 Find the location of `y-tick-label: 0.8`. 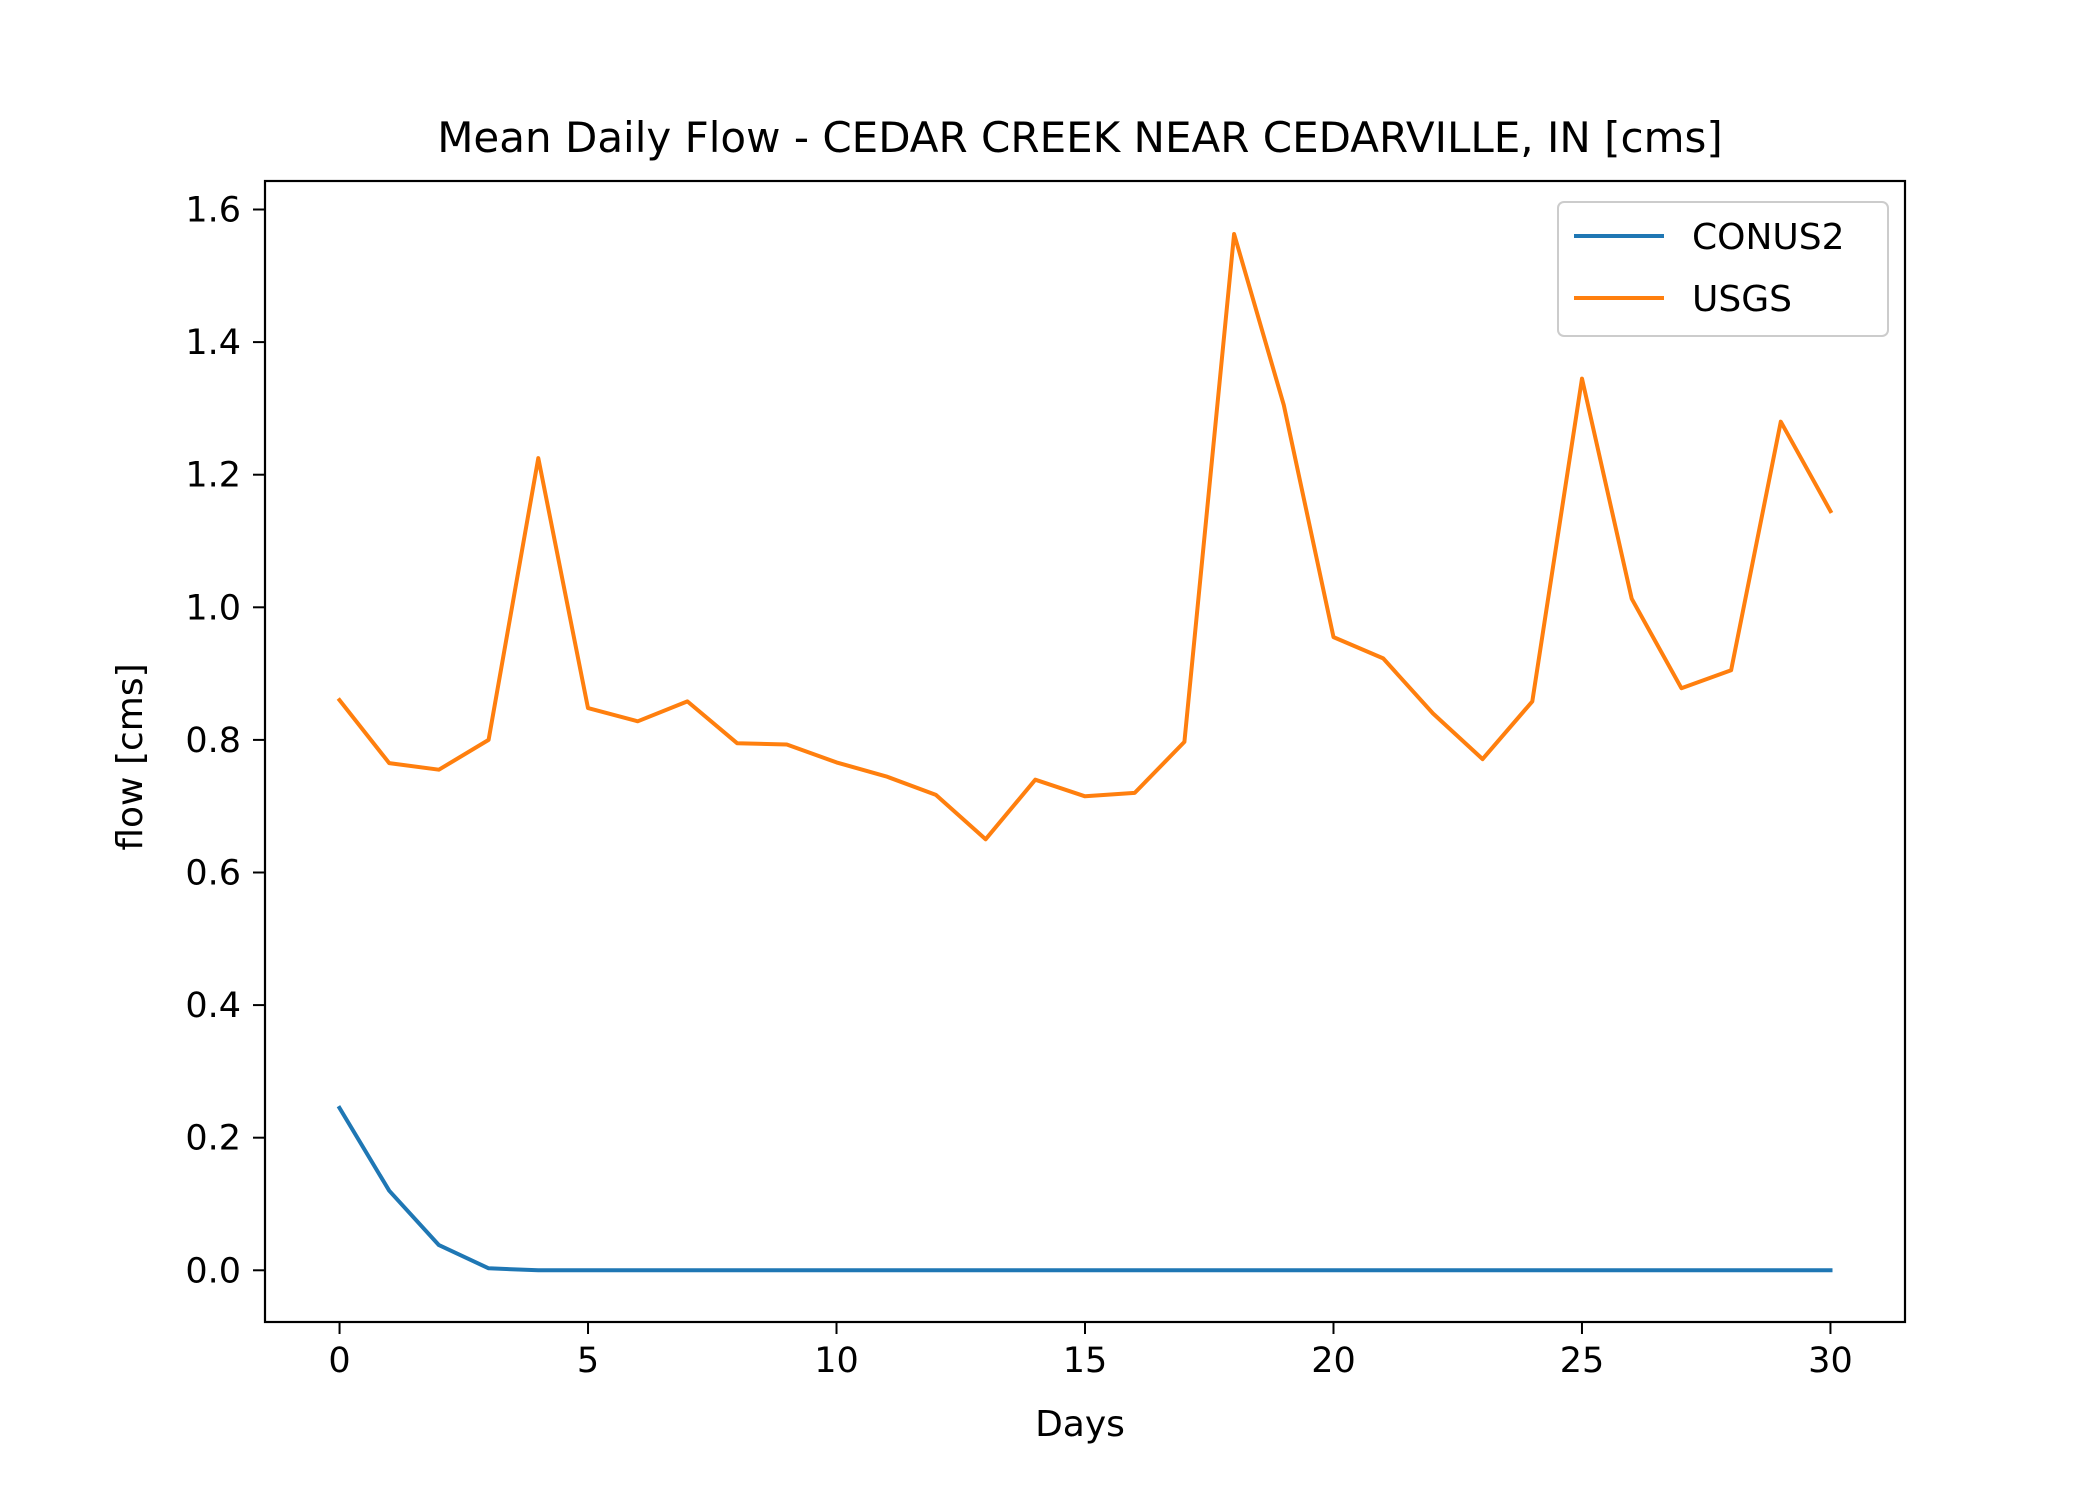

y-tick-label: 0.8 is located at coordinates (213, 741).